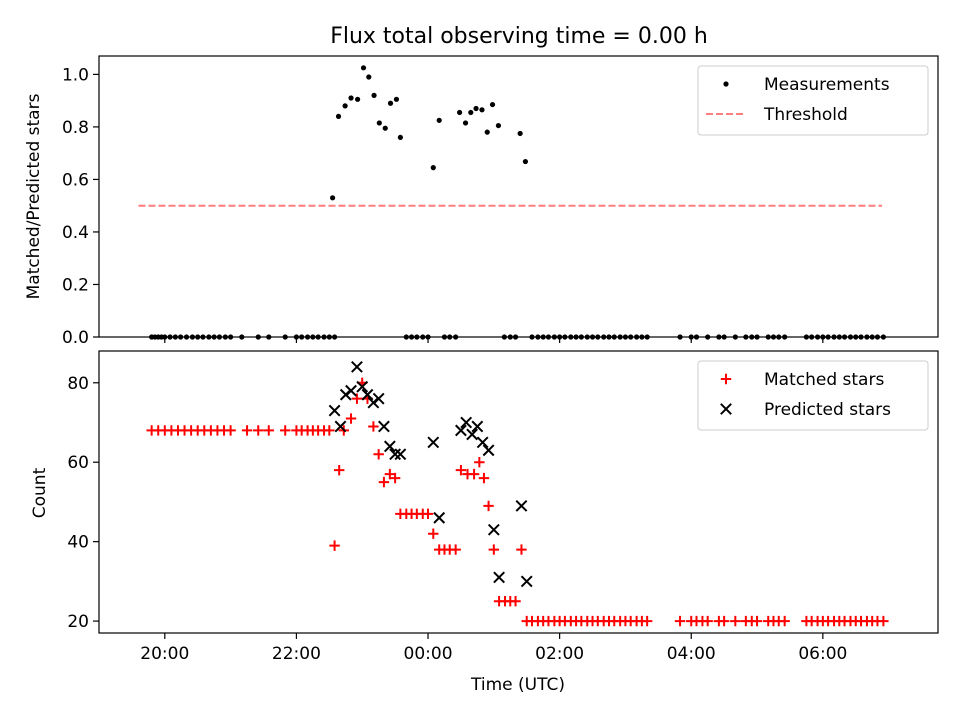 This screenshot has height=720, width=960. Describe the element at coordinates (824, 380) in the screenshot. I see `panel-1-legend-label-0: Matched stars` at that location.